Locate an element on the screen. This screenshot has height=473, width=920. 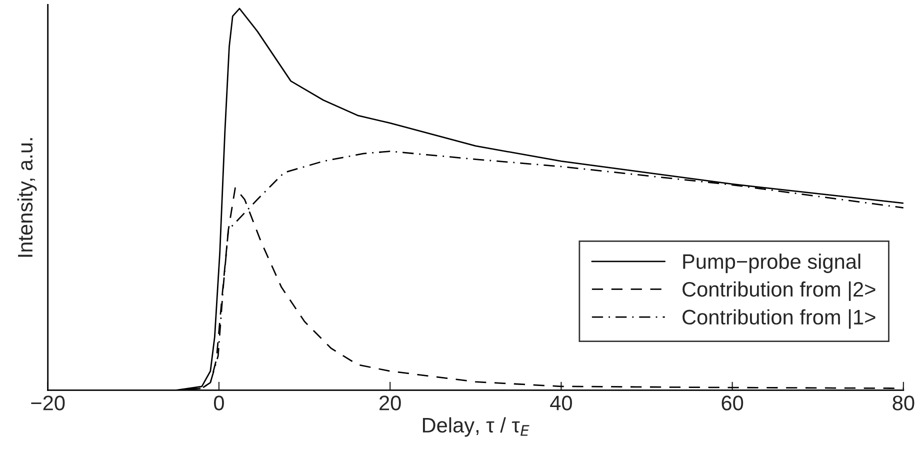
x-tick-label: −20 is located at coordinates (48, 403).